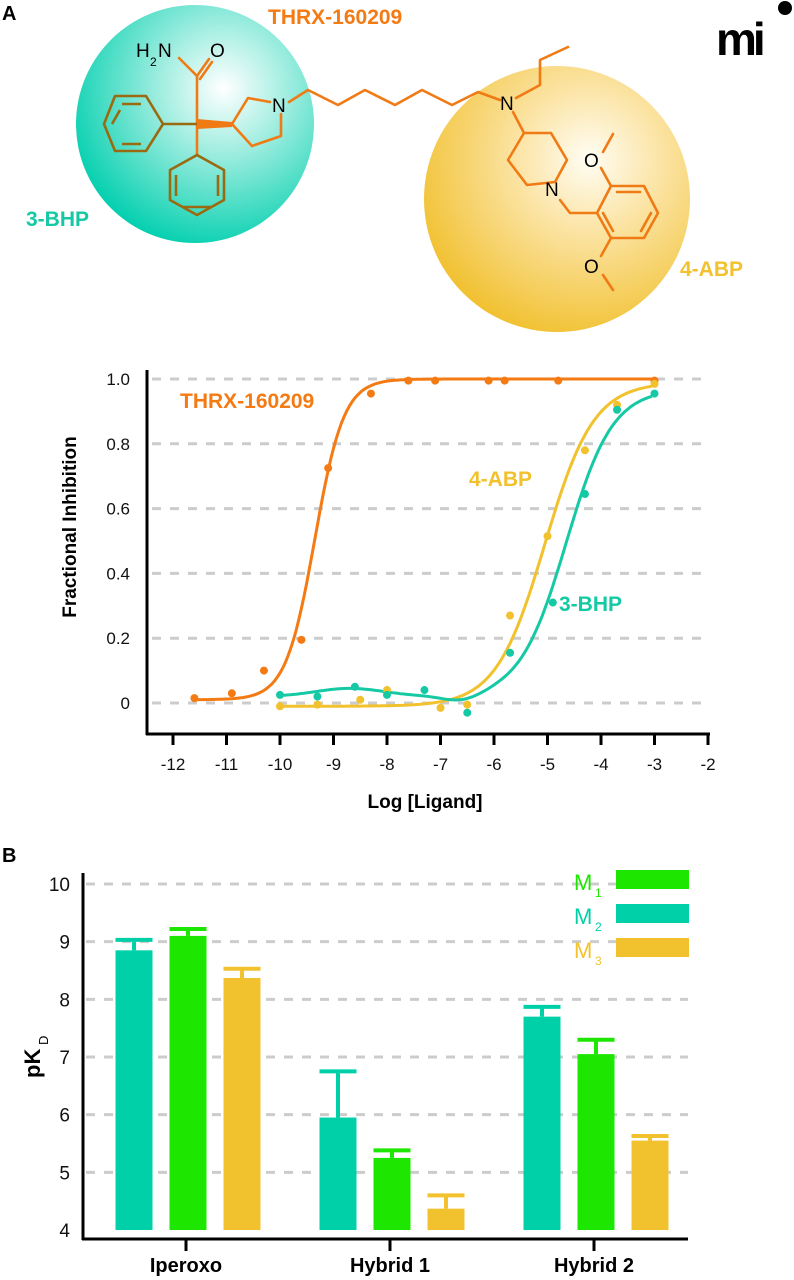 The image size is (794, 1280). Describe the element at coordinates (591, 267) in the screenshot. I see `atom-methoxy-o-bottom: O` at that location.